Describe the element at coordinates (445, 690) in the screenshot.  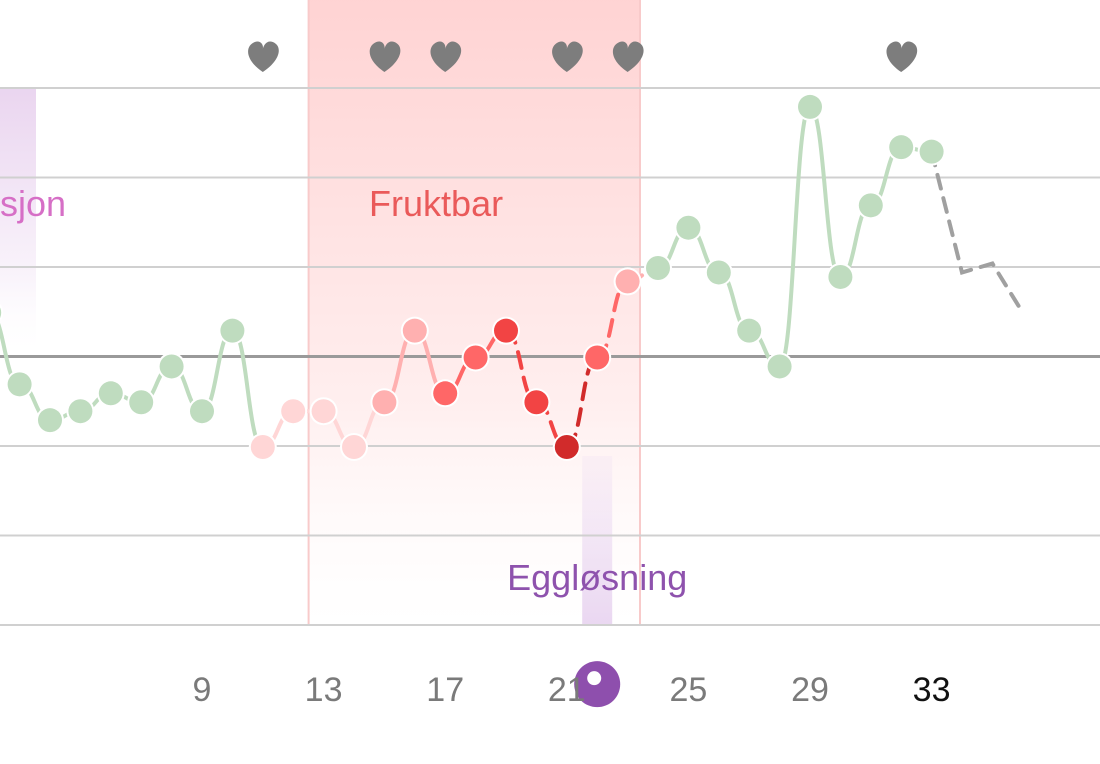
I see `x-tick-label: 17` at that location.